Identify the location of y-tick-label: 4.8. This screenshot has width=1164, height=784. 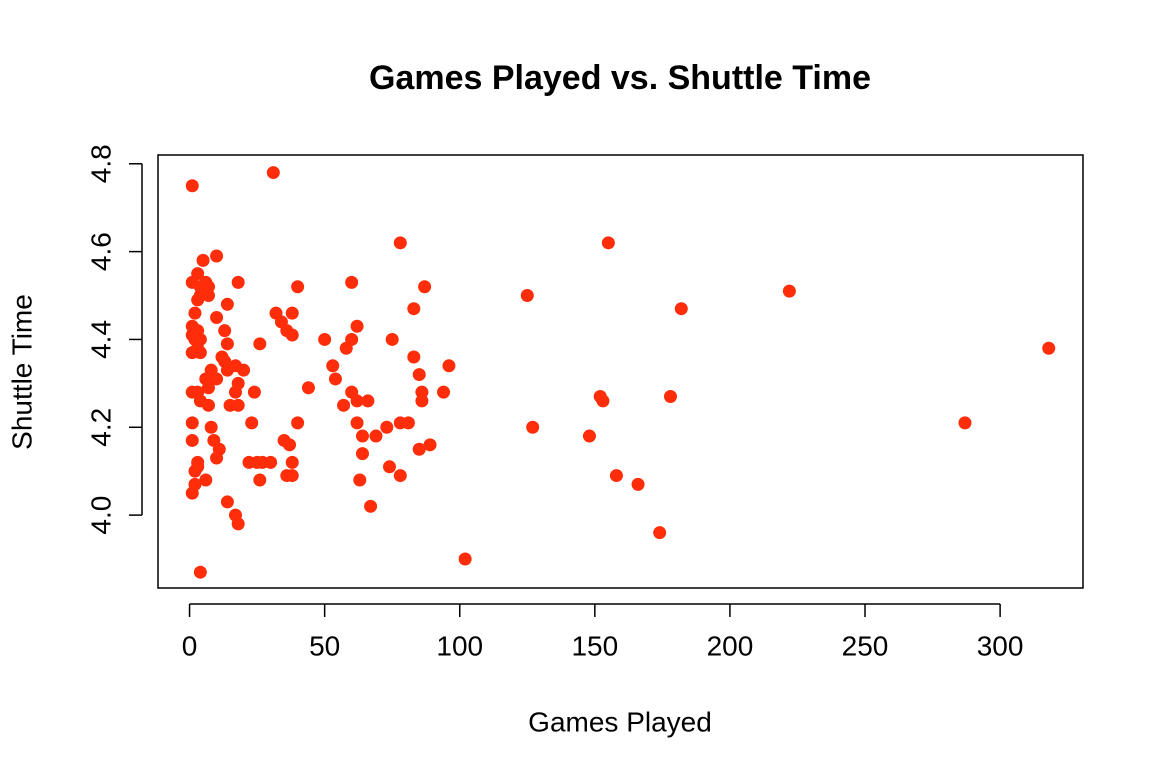
(100, 163).